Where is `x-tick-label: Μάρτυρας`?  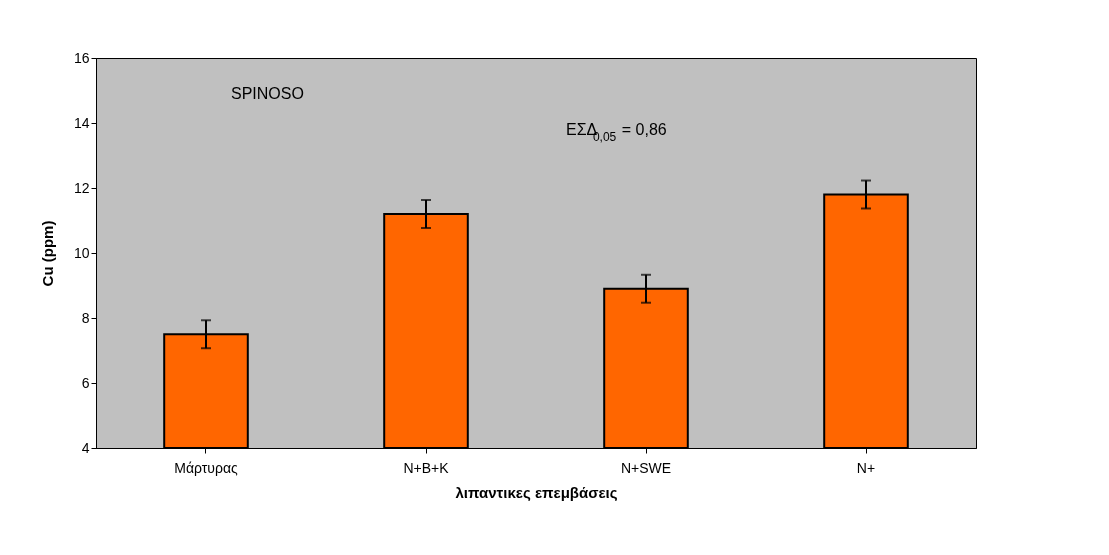
x-tick-label: Μάρτυρας is located at coordinates (206, 467).